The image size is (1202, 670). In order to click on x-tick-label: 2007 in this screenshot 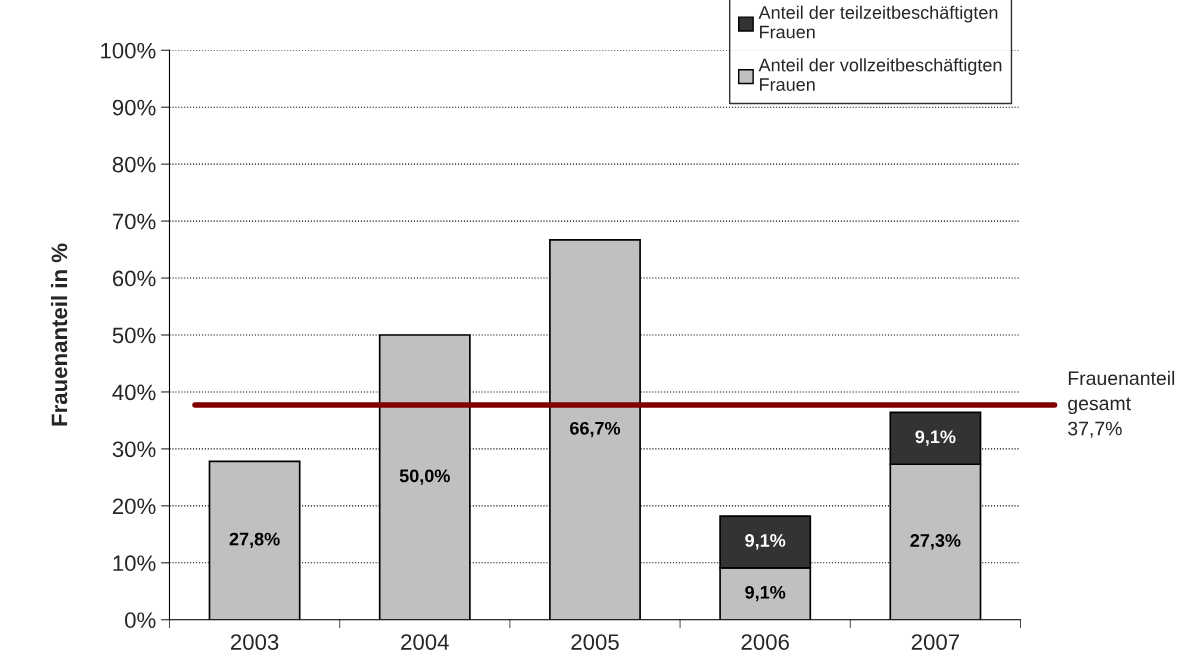, I will do `click(935, 642)`.